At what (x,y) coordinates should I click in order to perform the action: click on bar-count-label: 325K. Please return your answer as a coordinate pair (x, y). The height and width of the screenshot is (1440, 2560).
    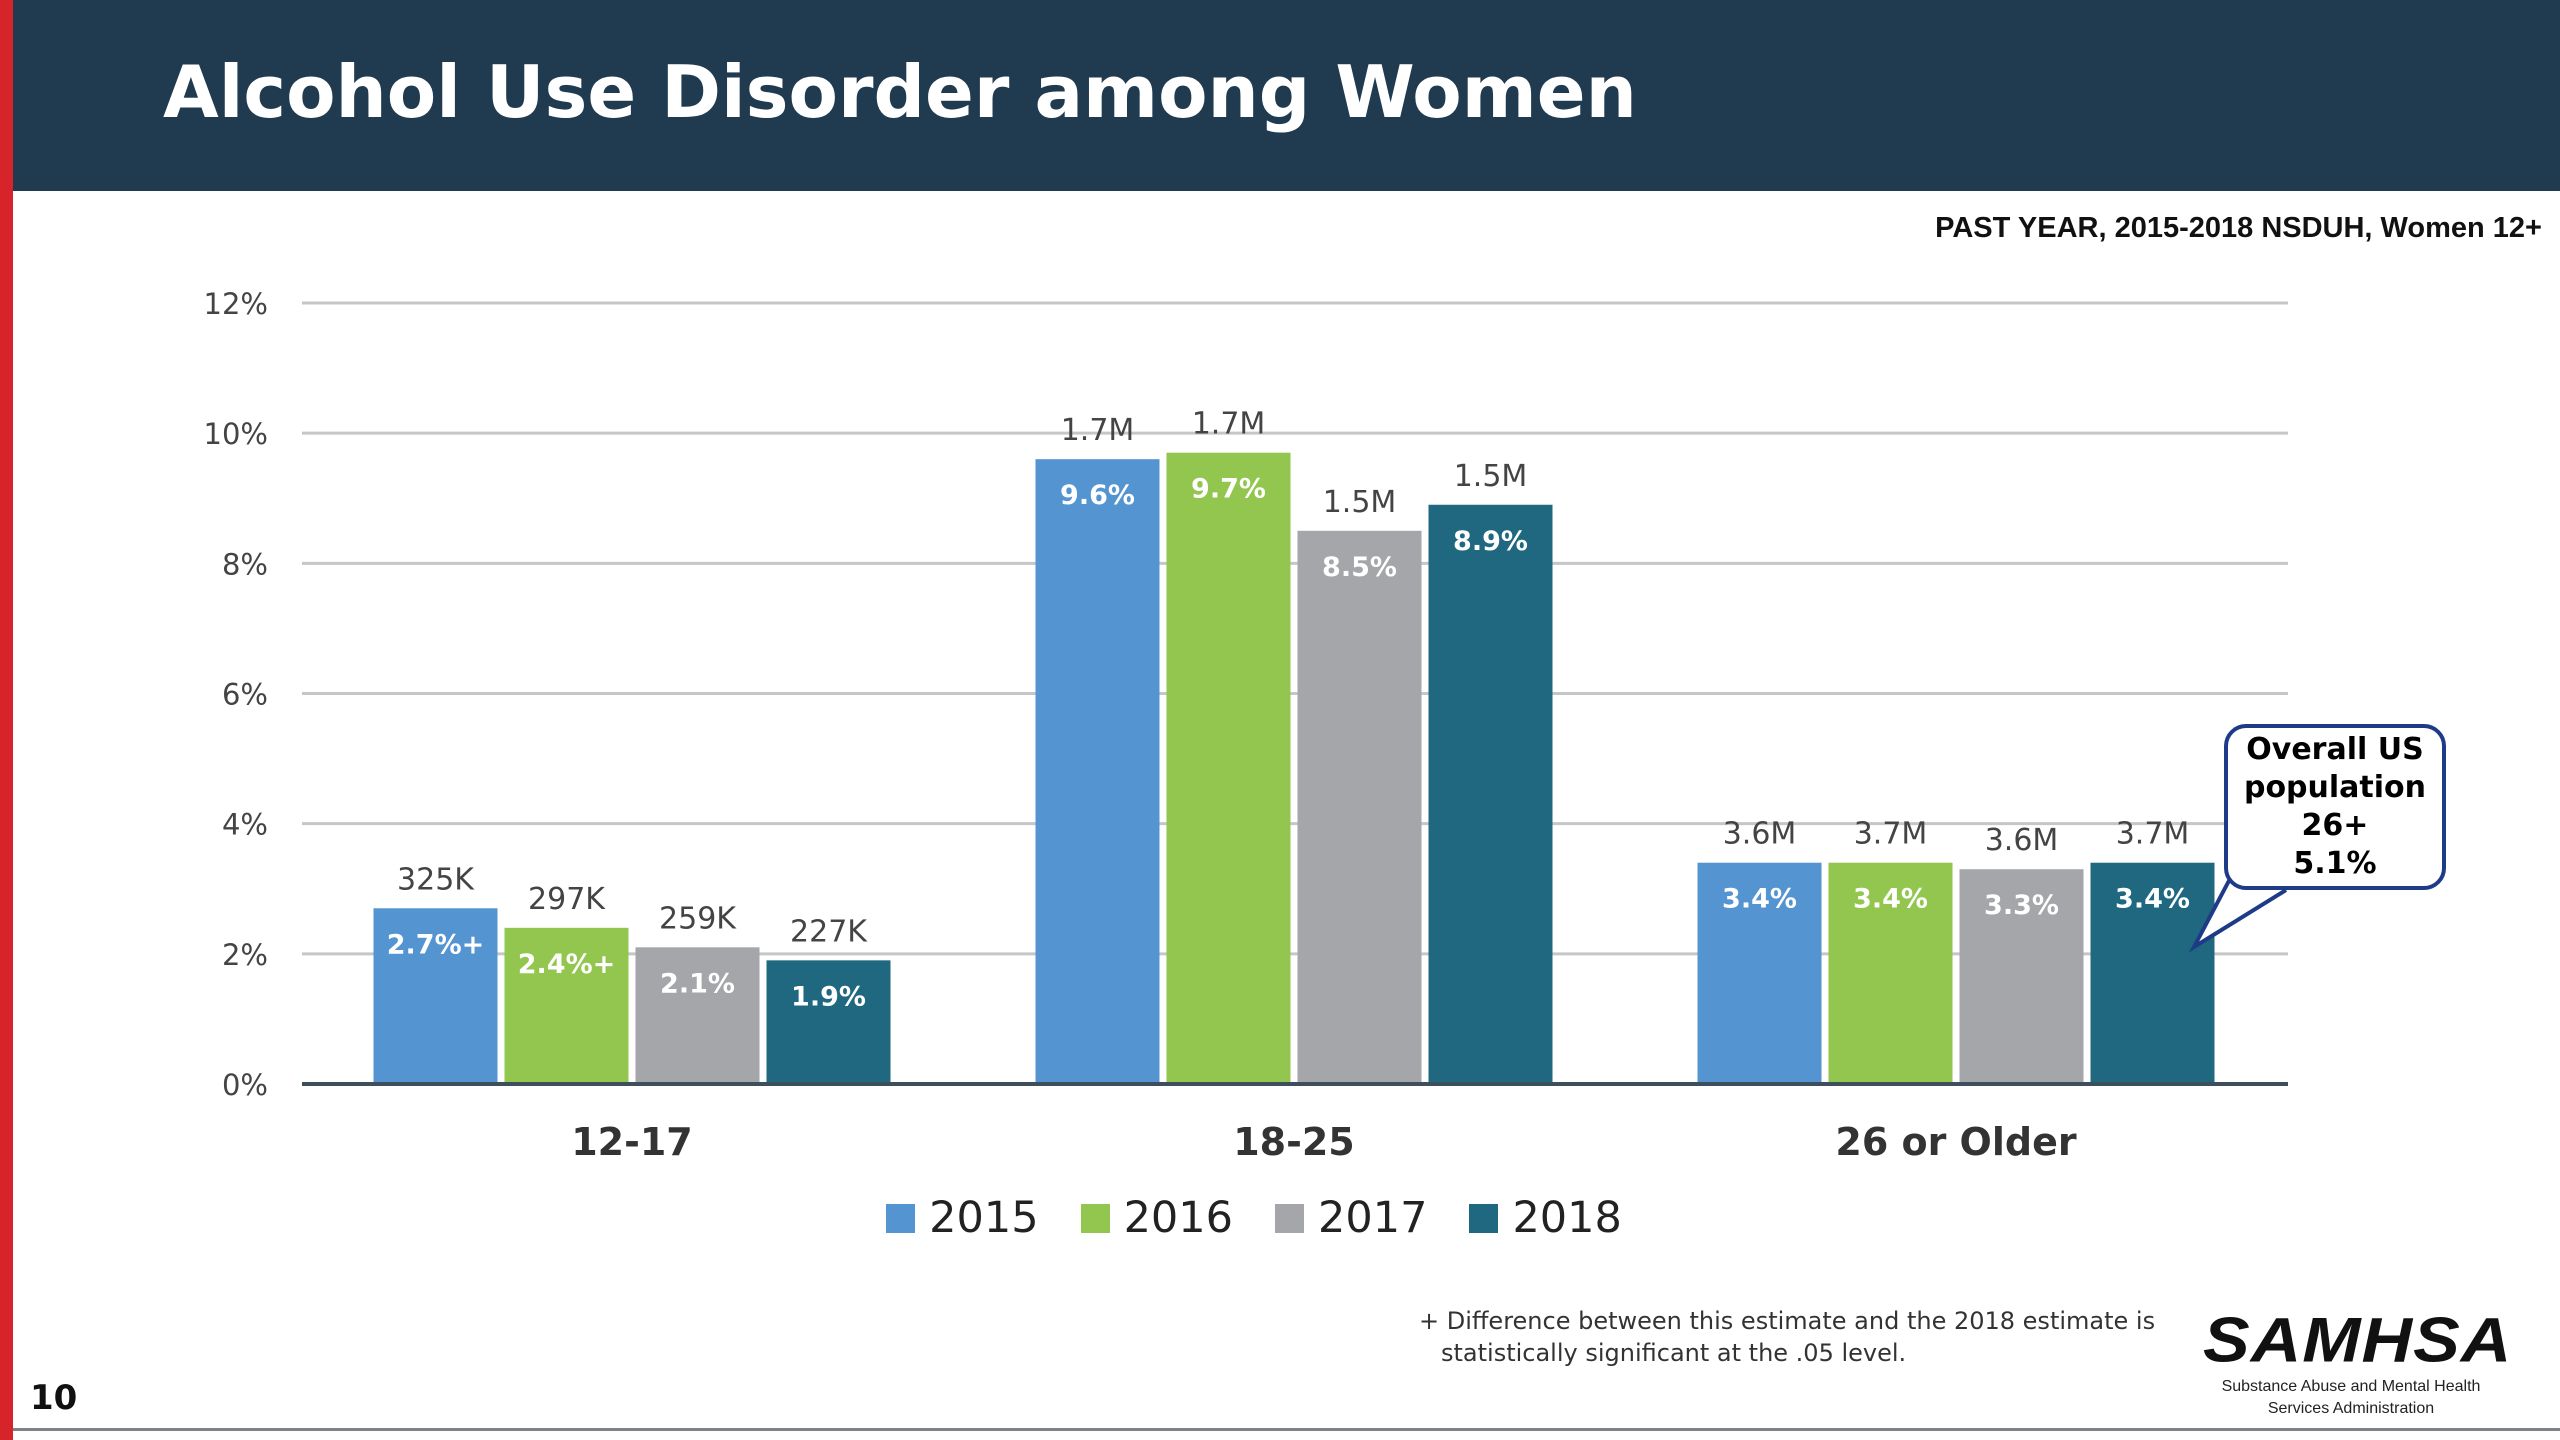
    Looking at the image, I should click on (436, 879).